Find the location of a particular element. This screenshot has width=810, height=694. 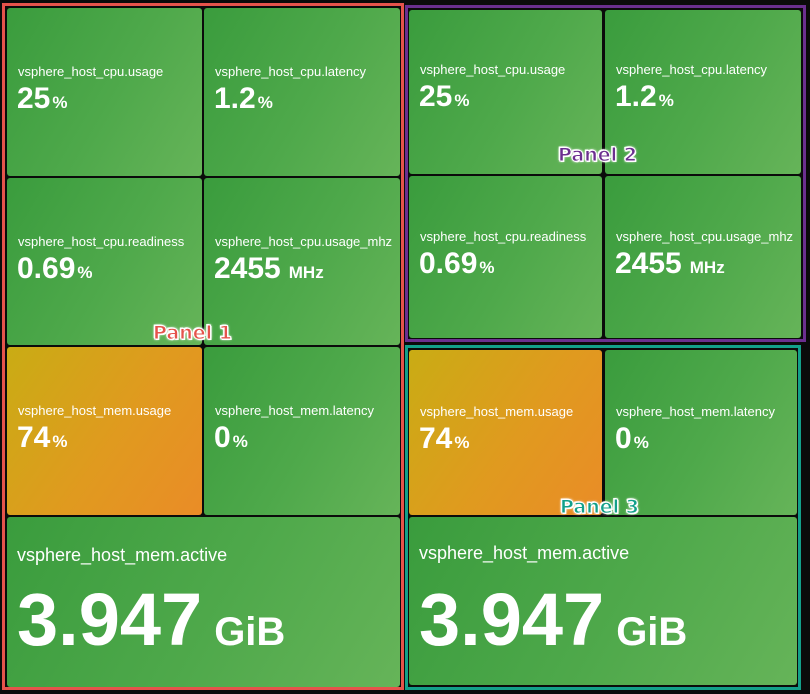

panel-2-label: Panel 2 is located at coordinates (598, 155).